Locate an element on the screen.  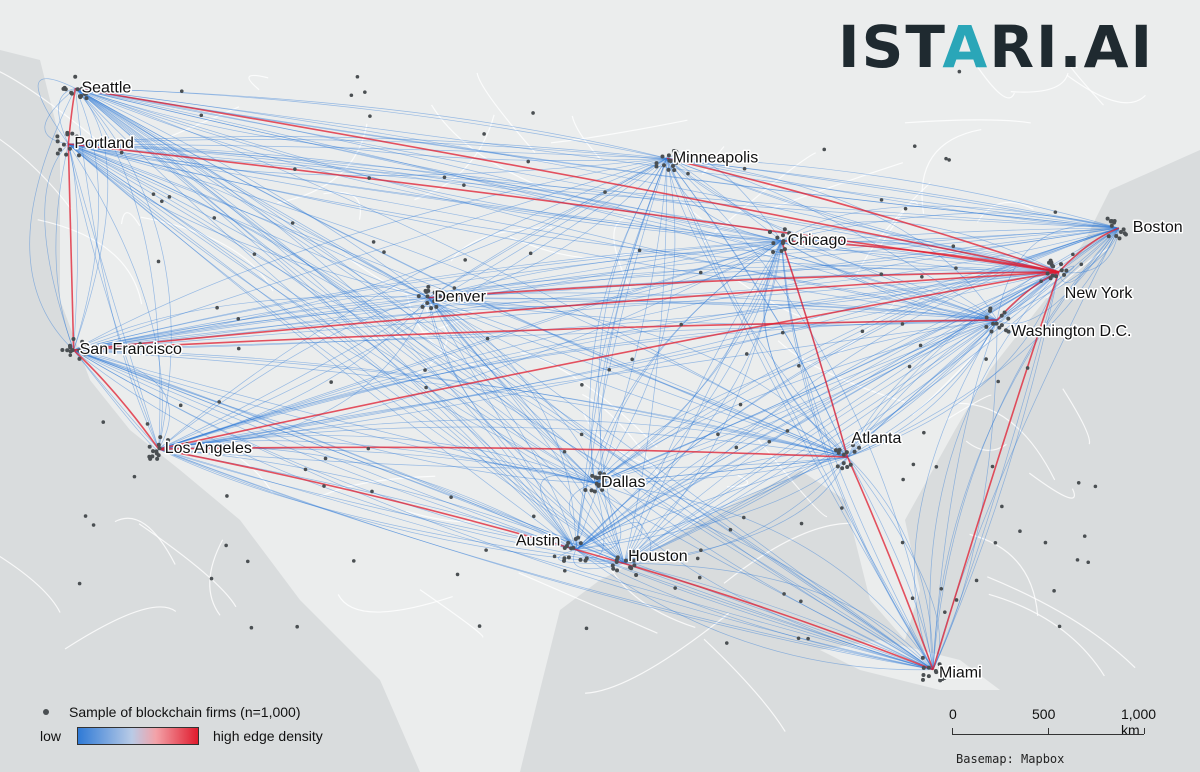
city-label: New York is located at coordinates (1099, 293).